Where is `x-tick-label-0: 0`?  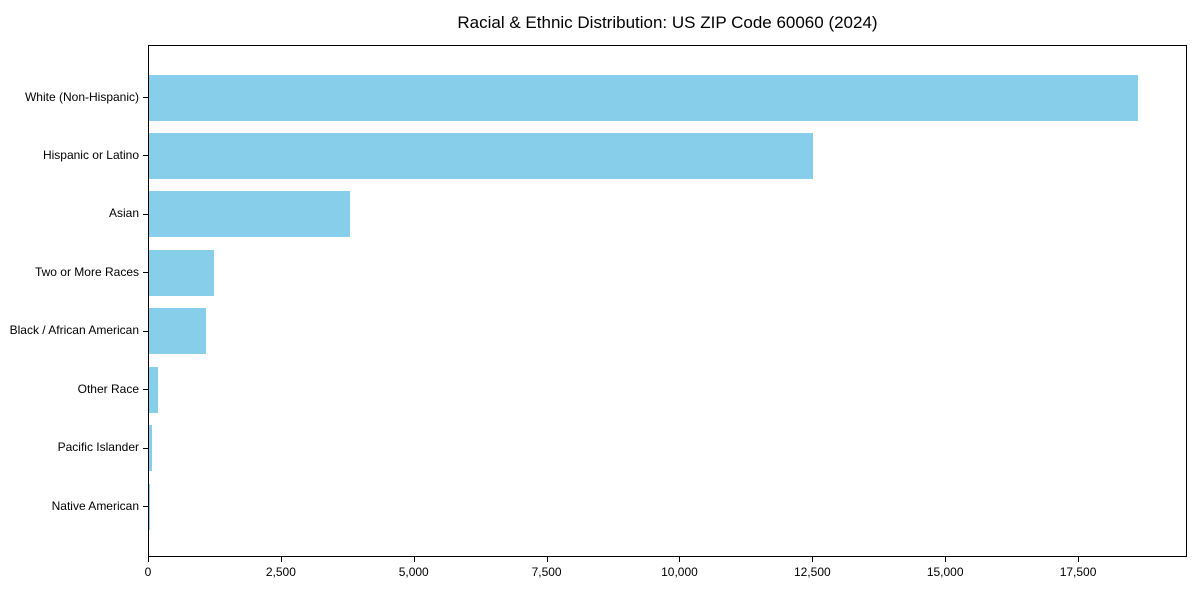
x-tick-label-0: 0 is located at coordinates (148, 572).